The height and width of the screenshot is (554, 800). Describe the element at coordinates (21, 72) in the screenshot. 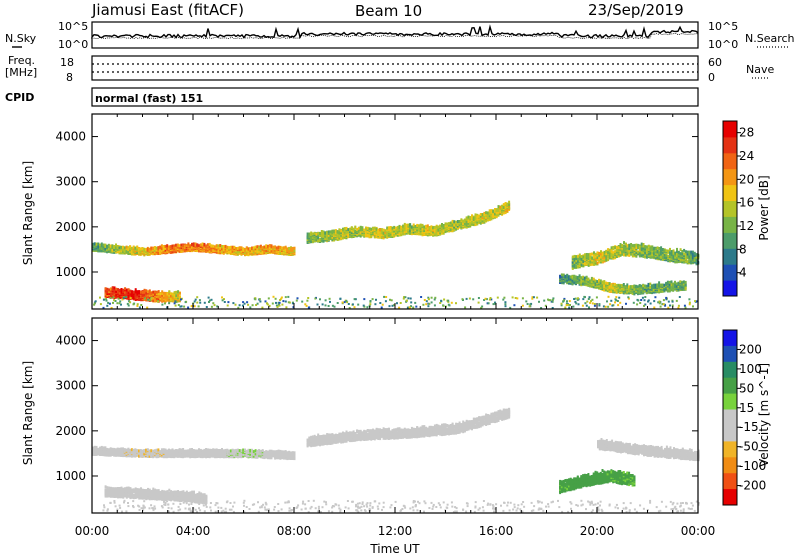

I see `freq-unit-label: [MHz]` at that location.